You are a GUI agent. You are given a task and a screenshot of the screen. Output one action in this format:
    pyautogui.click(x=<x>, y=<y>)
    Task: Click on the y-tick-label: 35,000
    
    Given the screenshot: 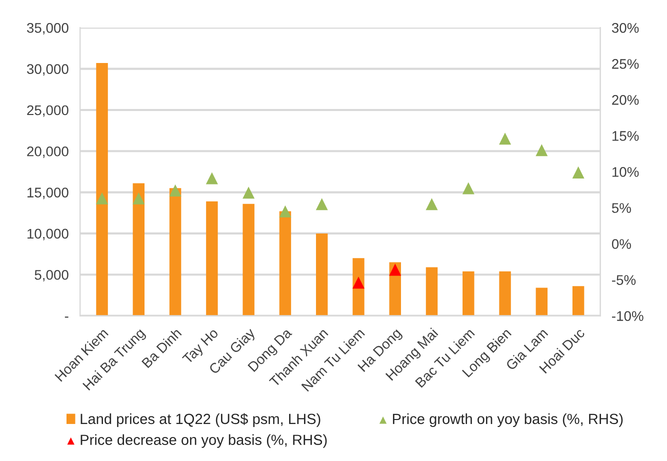 What is the action you would take?
    pyautogui.click(x=47, y=28)
    